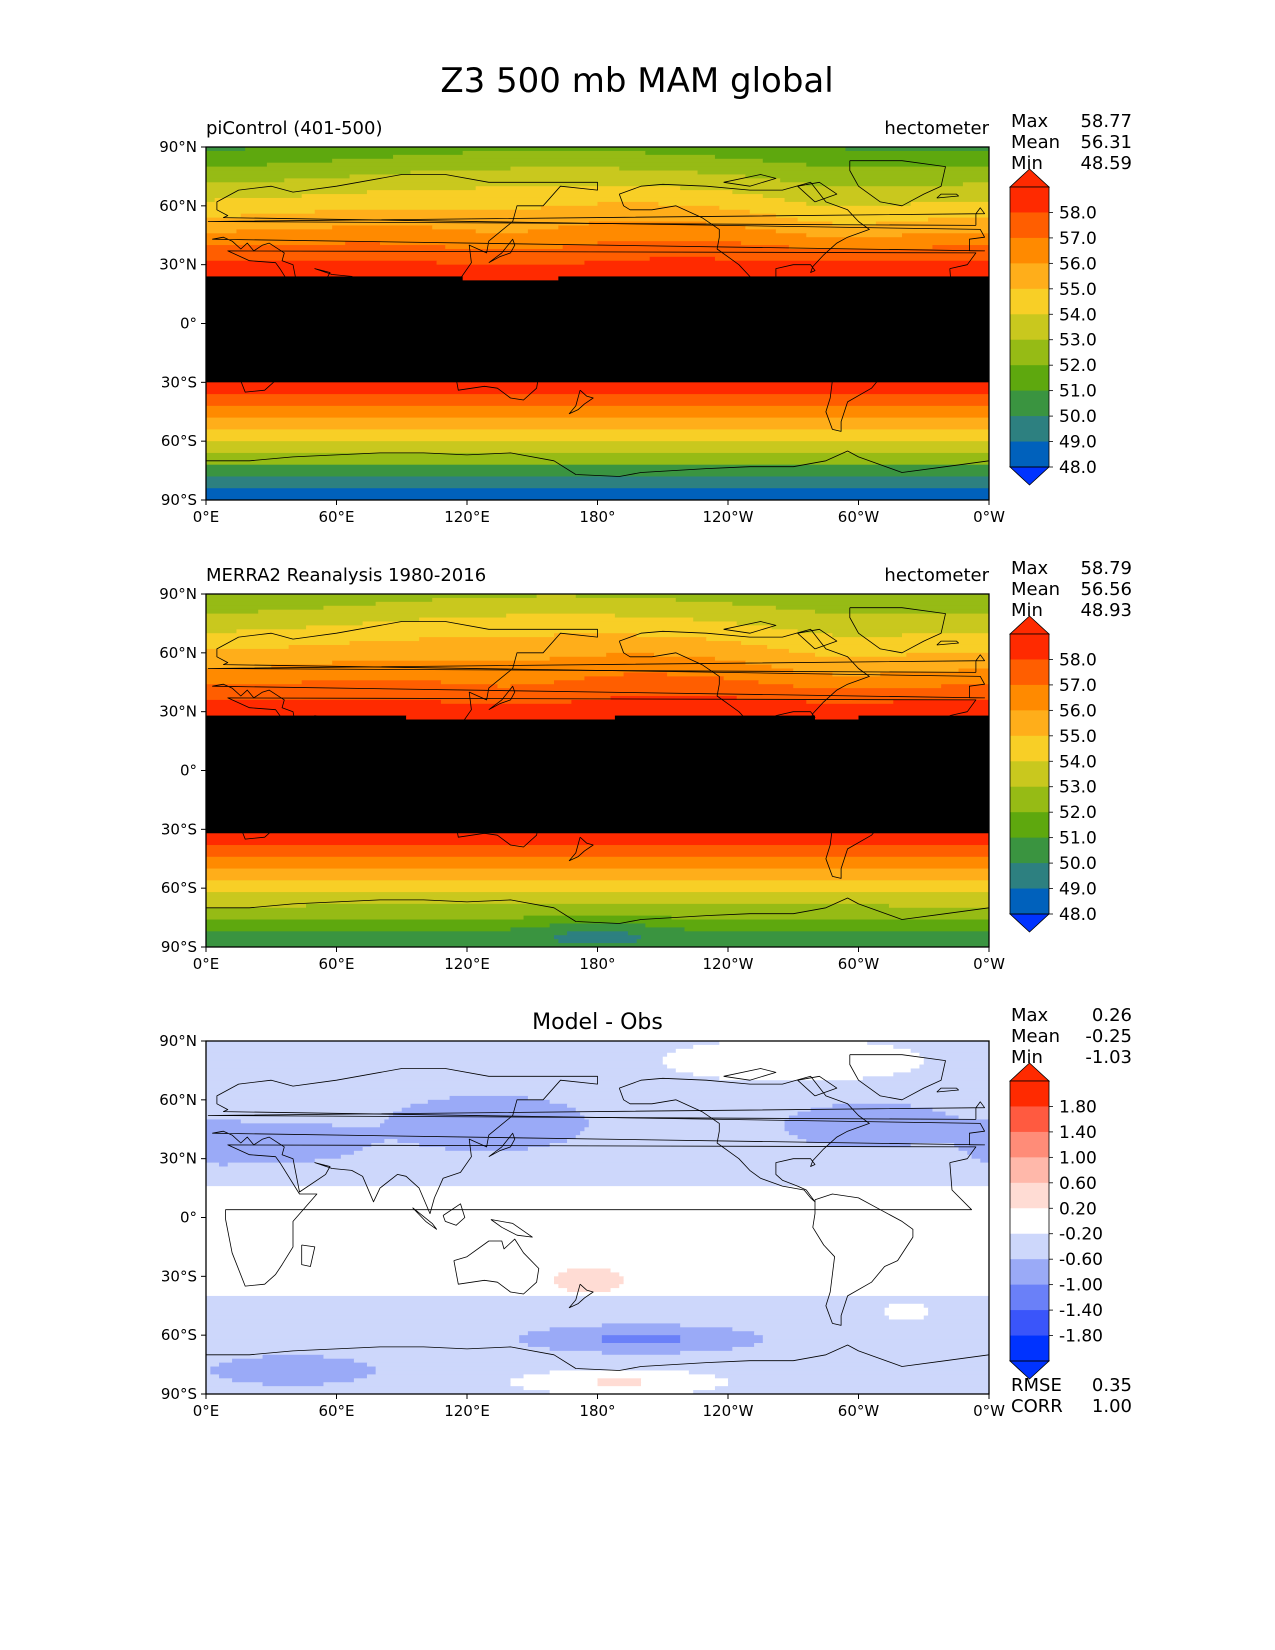 The width and height of the screenshot is (1275, 1650). Describe the element at coordinates (1078, 686) in the screenshot. I see `colorbar-tick-label: 57.0` at that location.